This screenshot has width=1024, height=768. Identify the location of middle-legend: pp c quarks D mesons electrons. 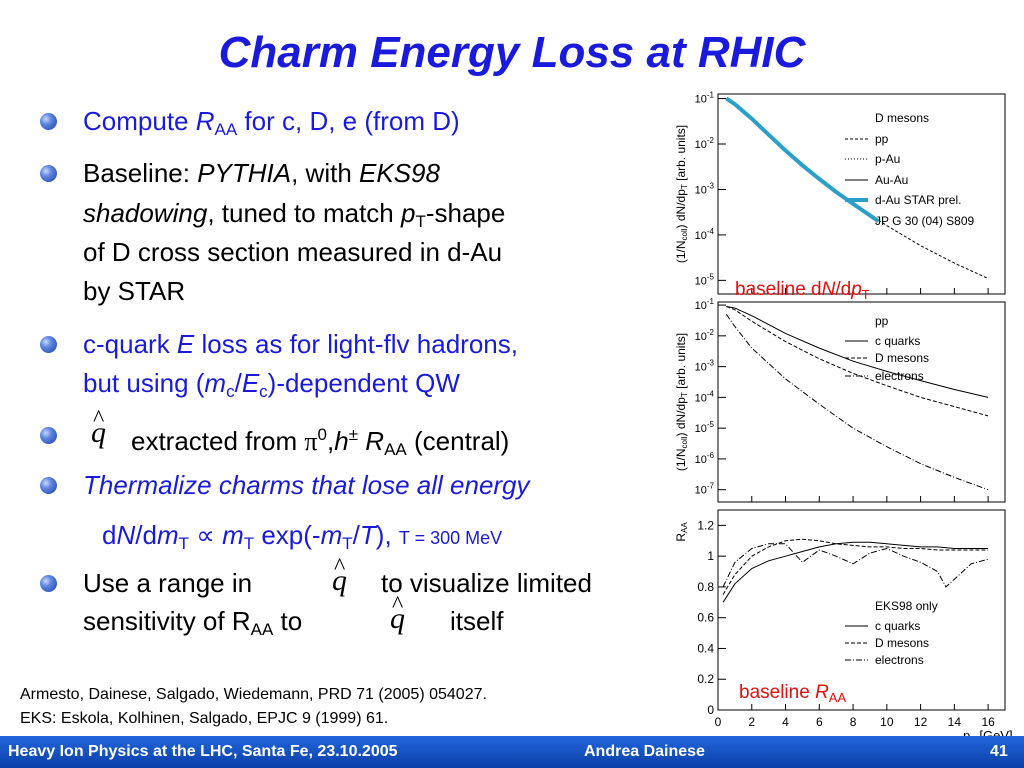
(887, 348).